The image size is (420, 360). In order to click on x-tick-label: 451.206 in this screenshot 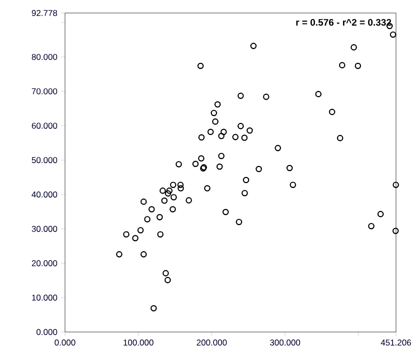, I will do `click(395, 343)`.